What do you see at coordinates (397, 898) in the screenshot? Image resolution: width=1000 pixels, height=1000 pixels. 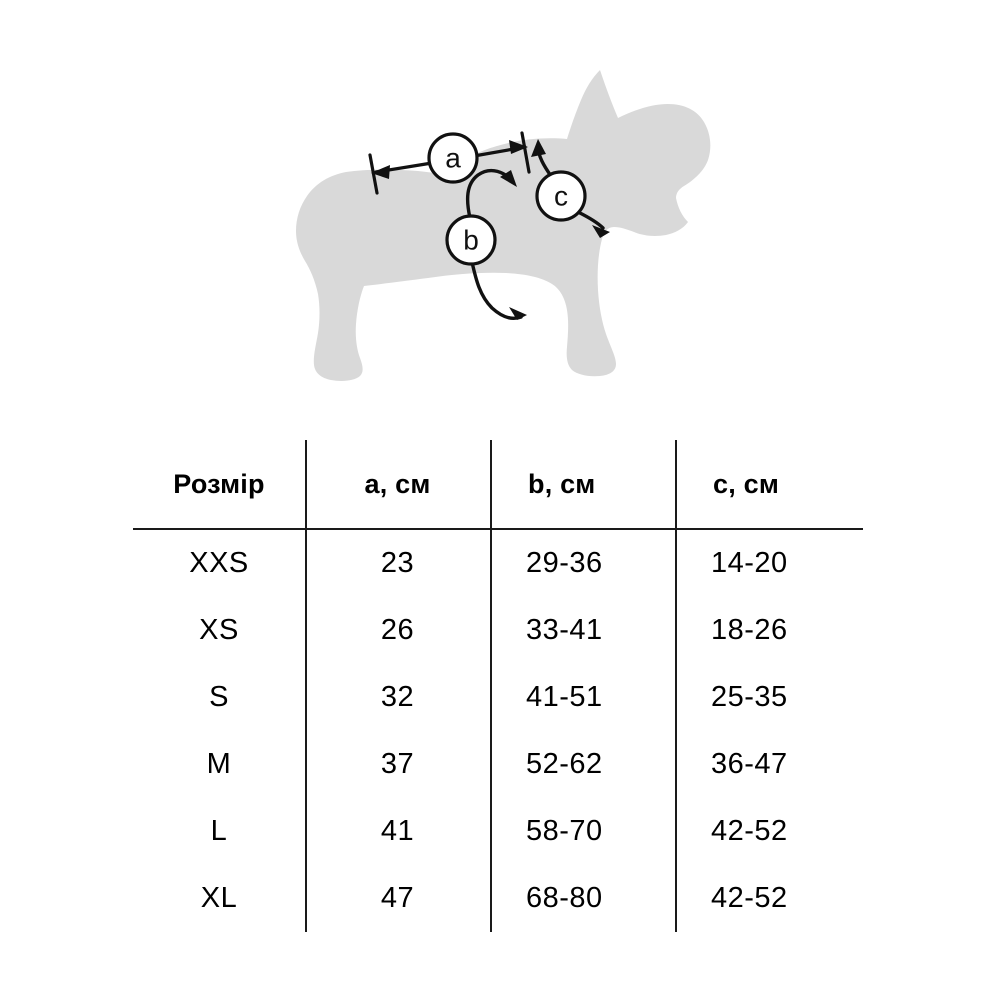 I see `cell-a: 47` at bounding box center [397, 898].